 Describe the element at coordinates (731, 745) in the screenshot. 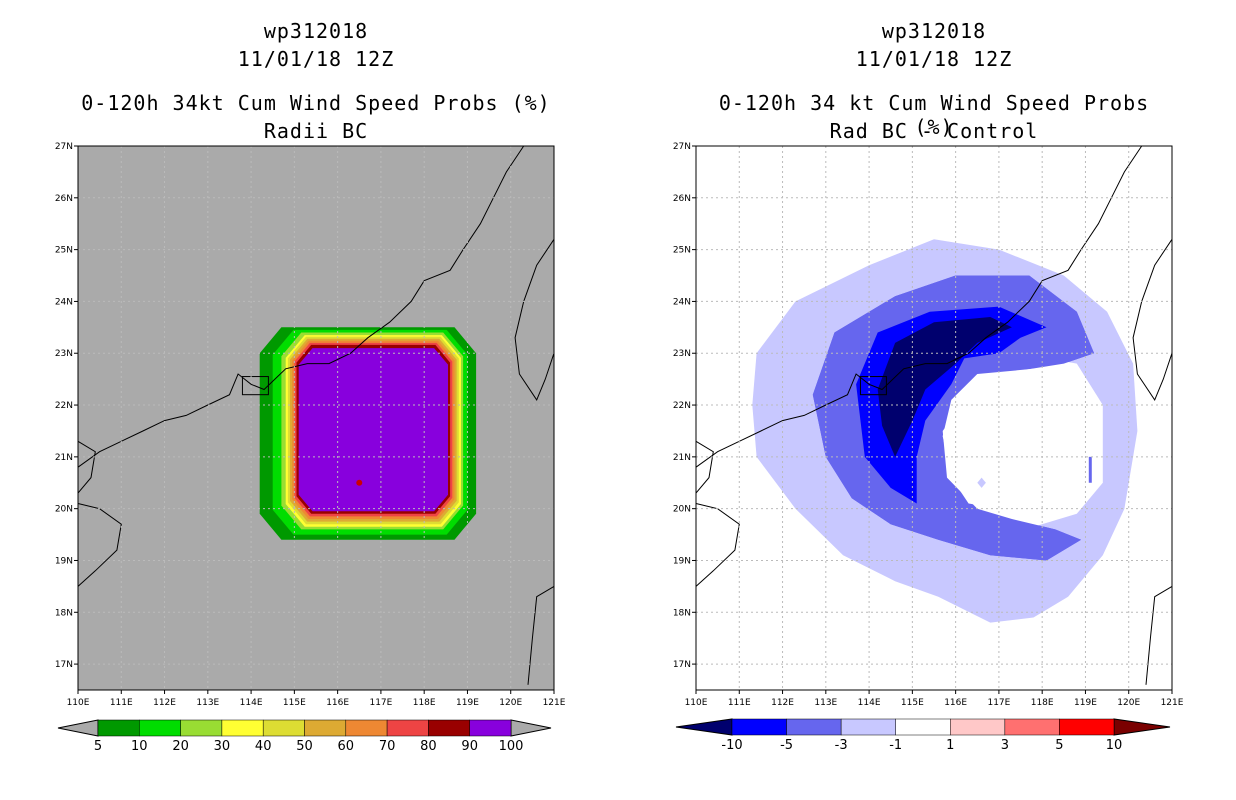

I see `colorbar-label: -10` at that location.